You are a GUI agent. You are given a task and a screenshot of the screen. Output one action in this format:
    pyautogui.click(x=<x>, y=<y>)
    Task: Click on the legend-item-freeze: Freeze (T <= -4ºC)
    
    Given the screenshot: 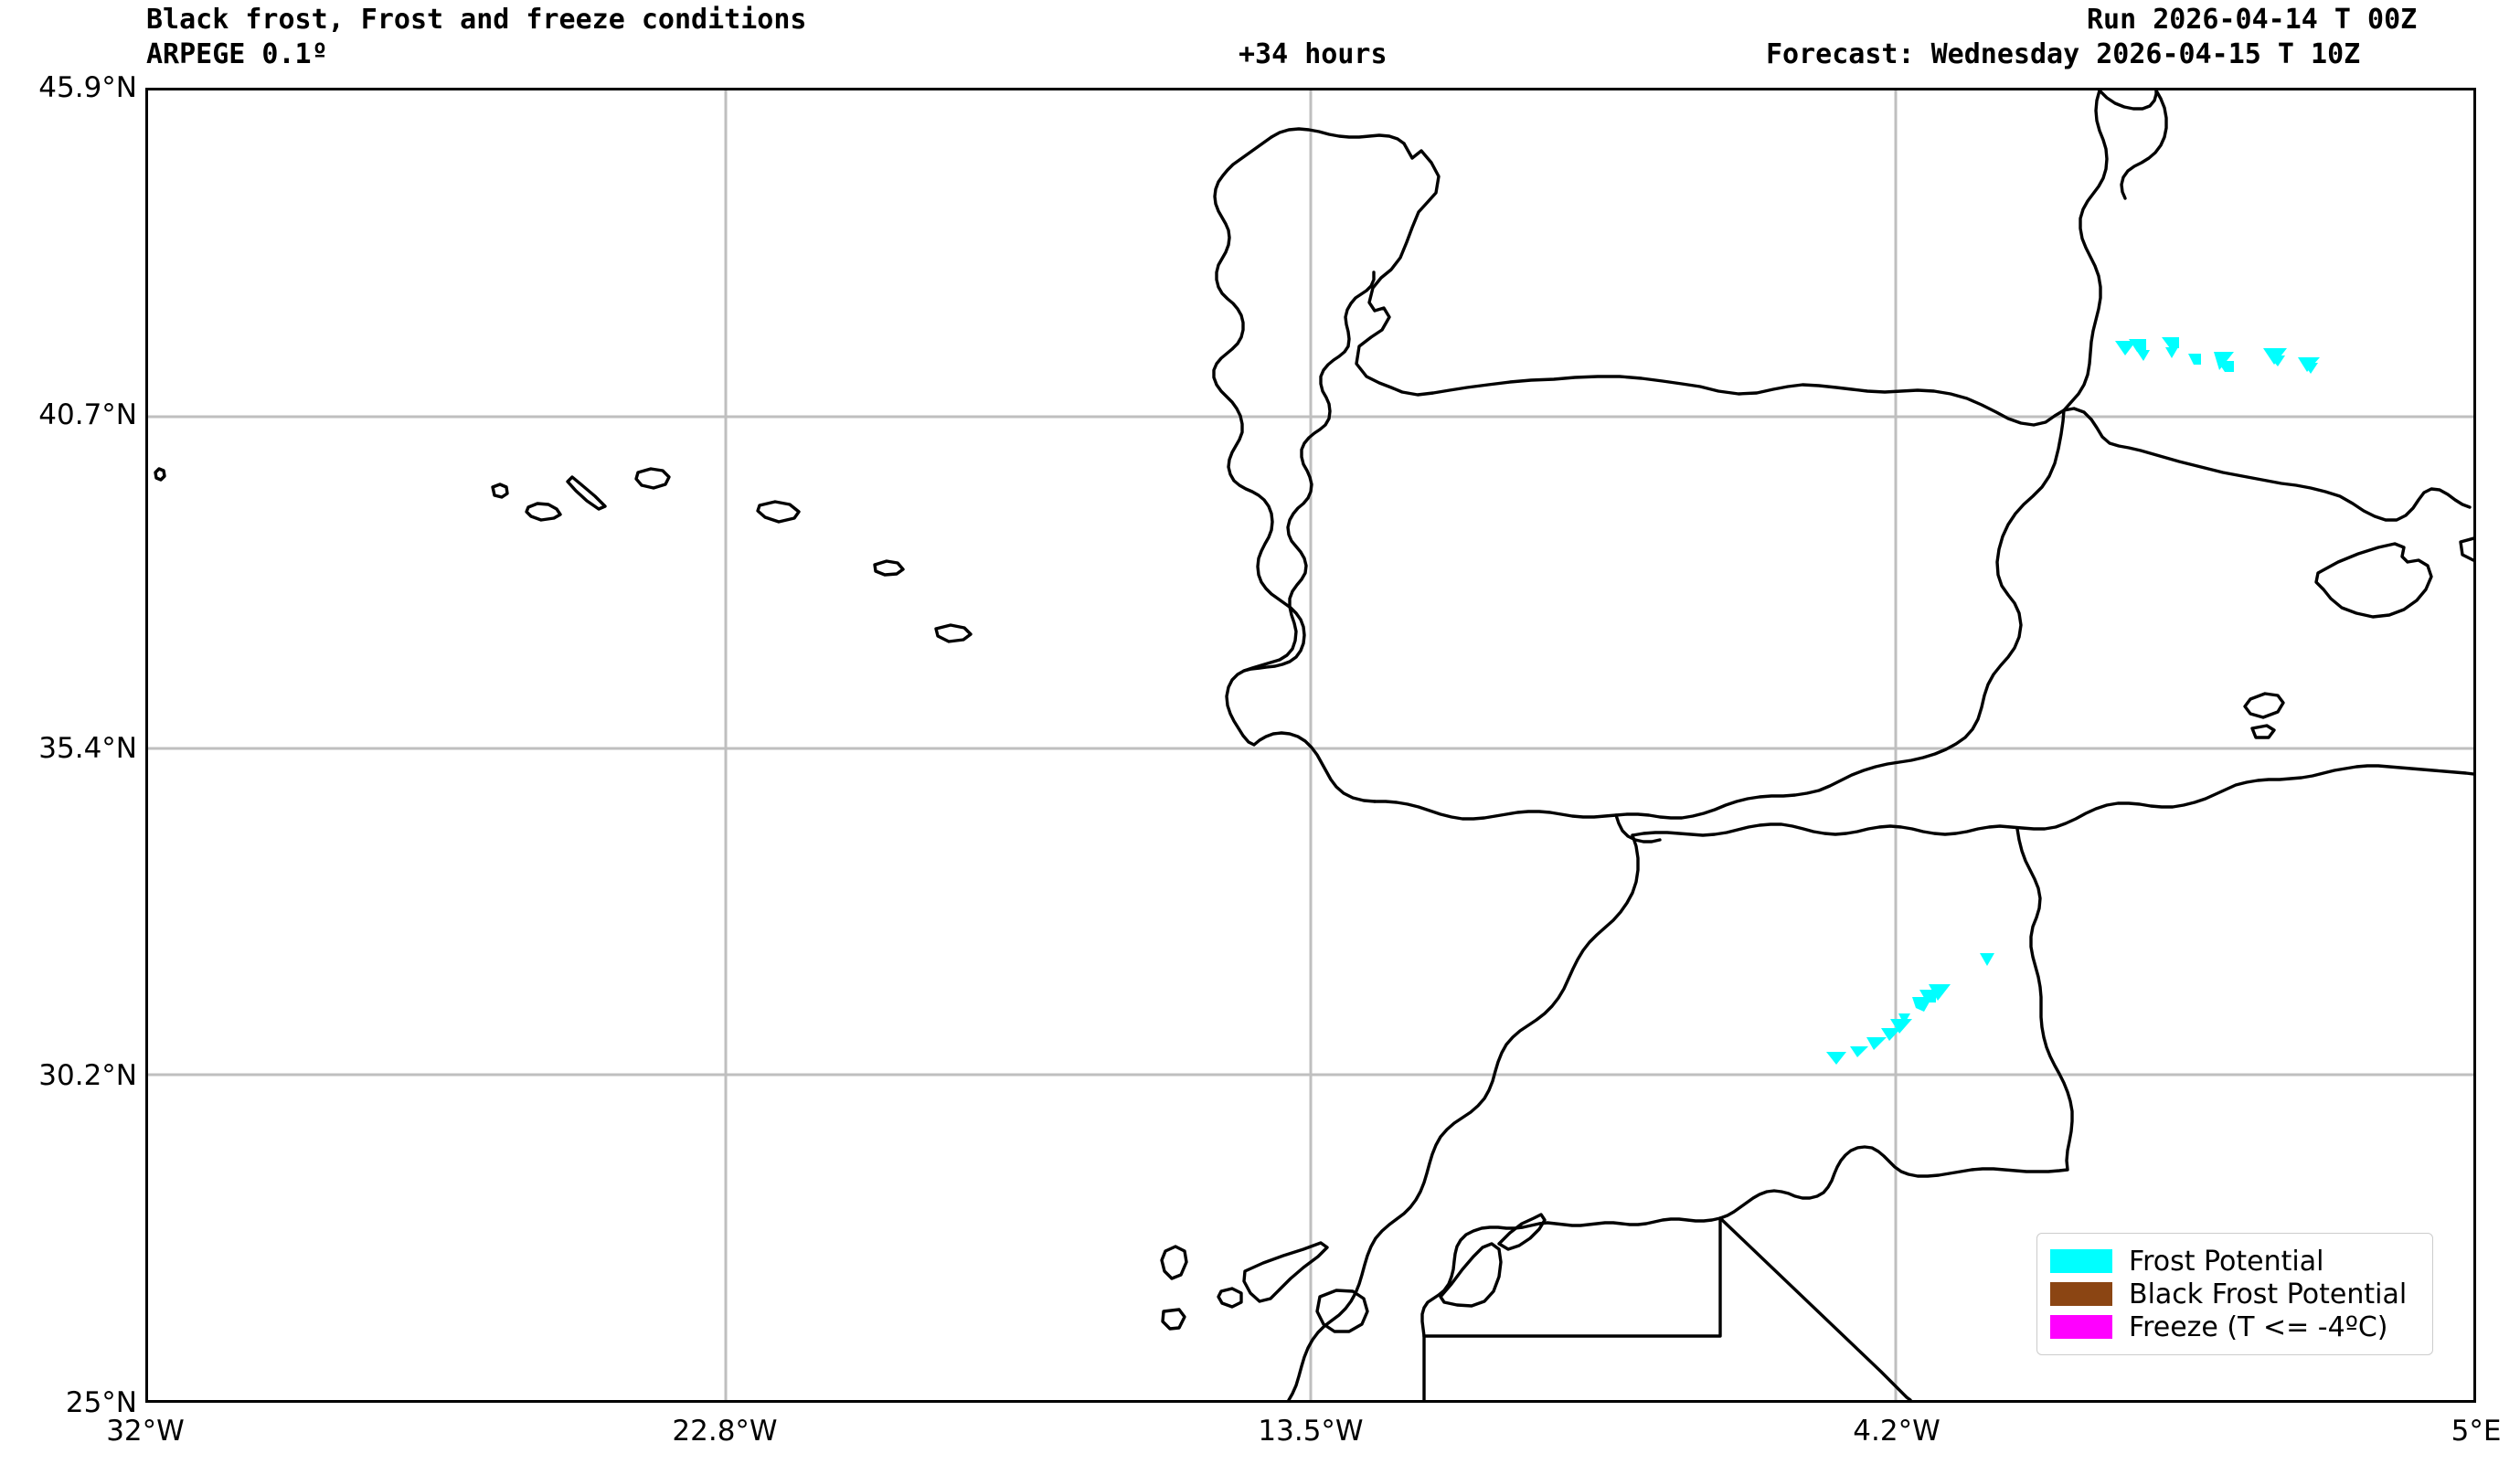 What is the action you would take?
    pyautogui.click(x=2234, y=1326)
    